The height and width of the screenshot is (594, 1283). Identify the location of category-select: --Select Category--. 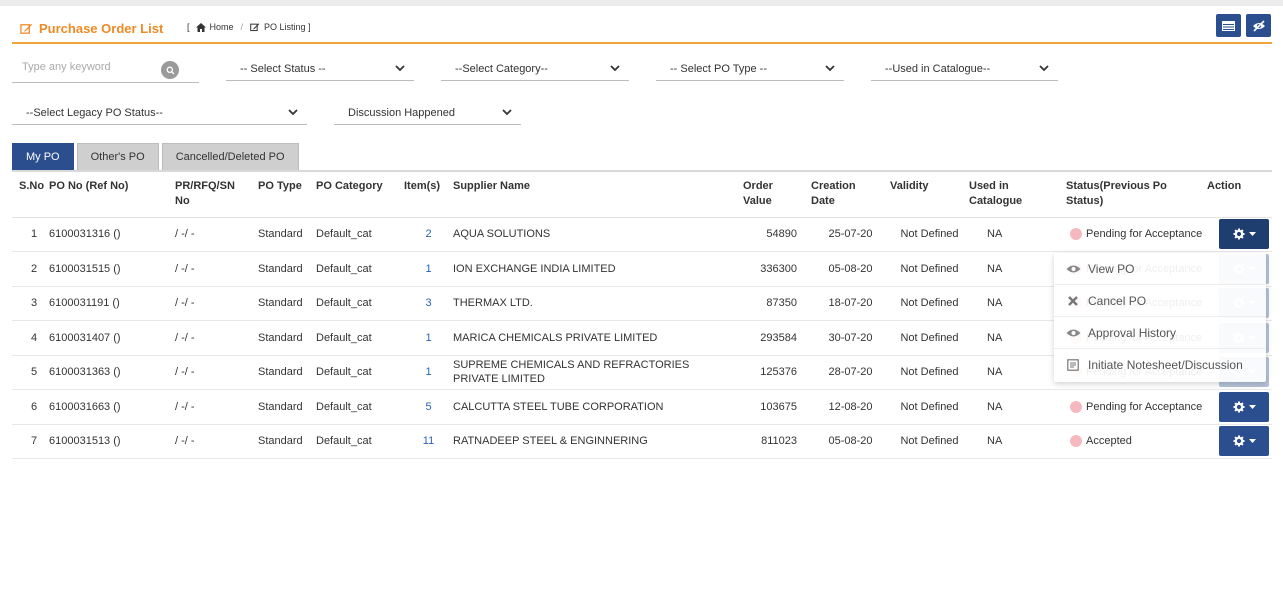
(535, 69).